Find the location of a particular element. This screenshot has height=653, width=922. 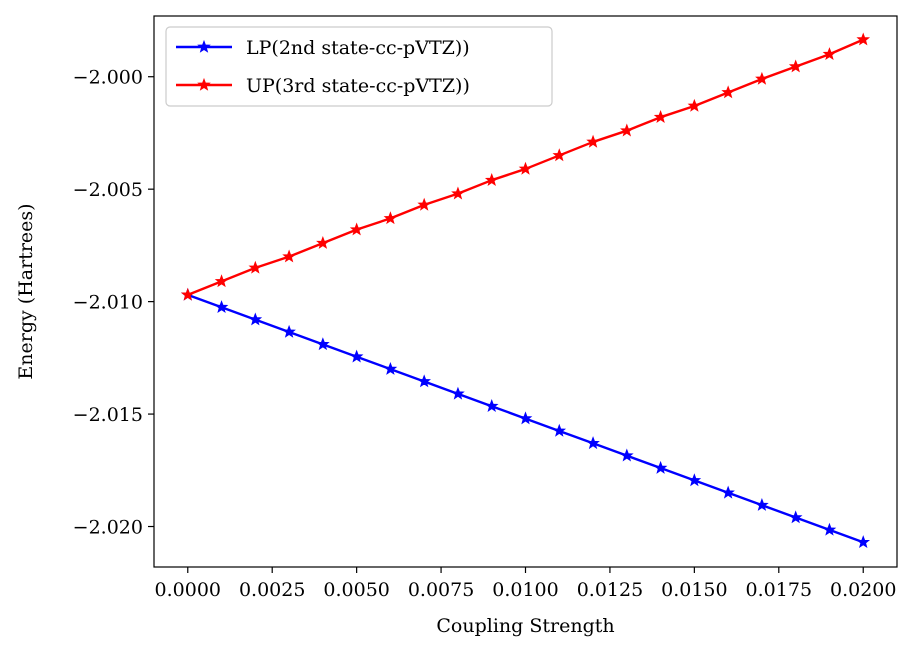

y-tick-label: −2.000 is located at coordinates (108, 78).